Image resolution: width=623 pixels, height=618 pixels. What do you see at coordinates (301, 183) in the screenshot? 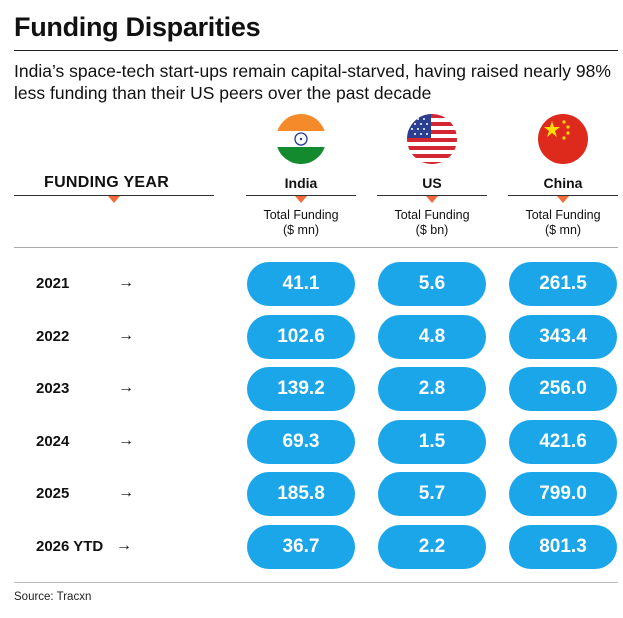
I see `column-name-india: India` at bounding box center [301, 183].